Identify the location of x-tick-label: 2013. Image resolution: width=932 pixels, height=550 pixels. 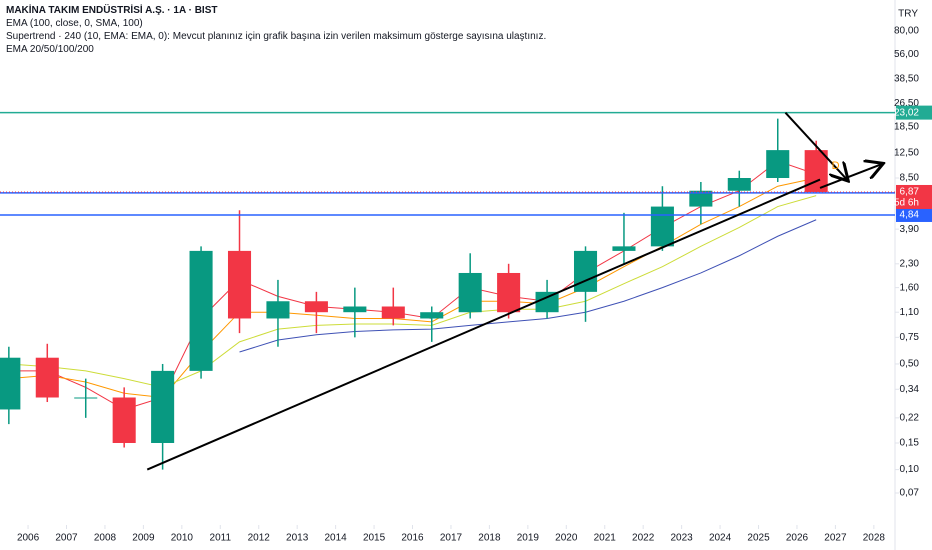
(297, 538).